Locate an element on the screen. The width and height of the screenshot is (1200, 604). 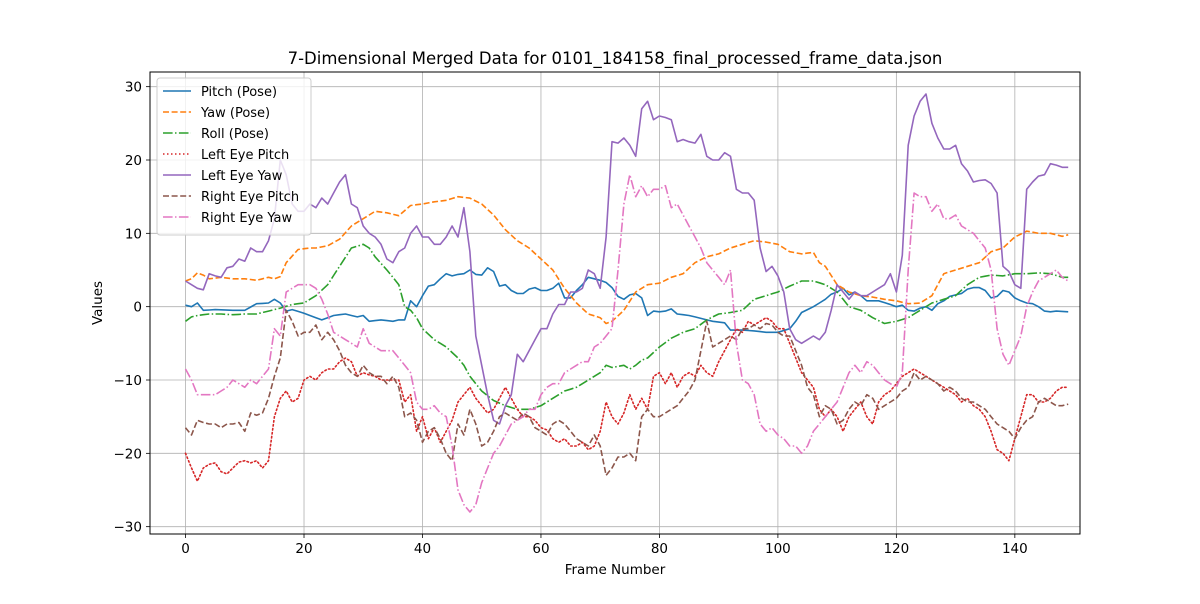
series-line-pitch-pose is located at coordinates (627, 300).